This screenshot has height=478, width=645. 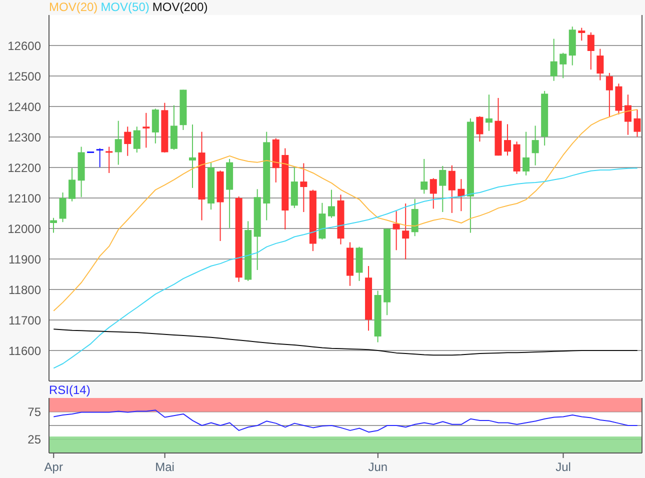 I want to click on x-tick-label: Jul, so click(x=563, y=467).